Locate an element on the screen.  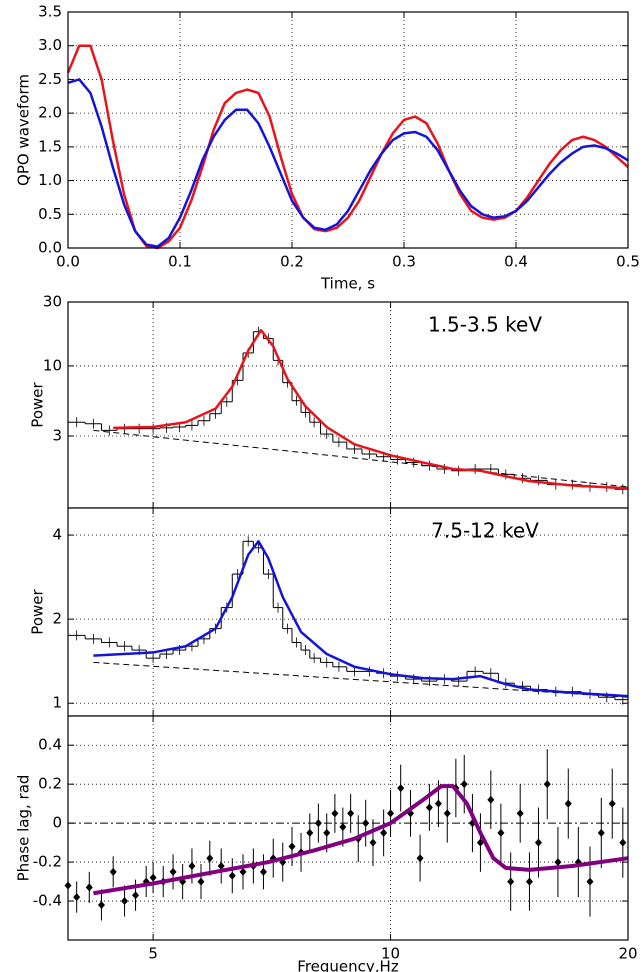
y-tick-label: 30 is located at coordinates (52, 302).